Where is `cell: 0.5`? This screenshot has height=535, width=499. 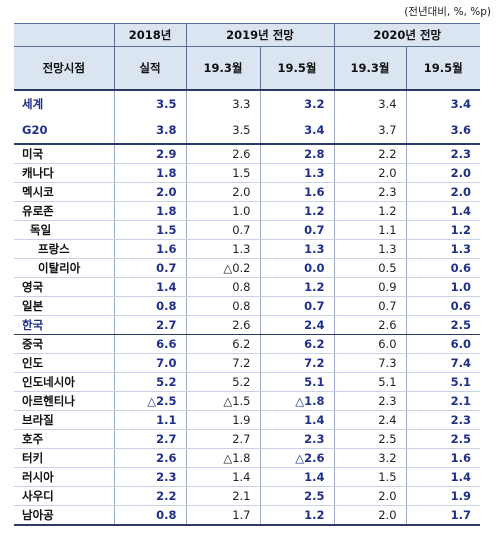 cell: 0.5 is located at coordinates (370, 268).